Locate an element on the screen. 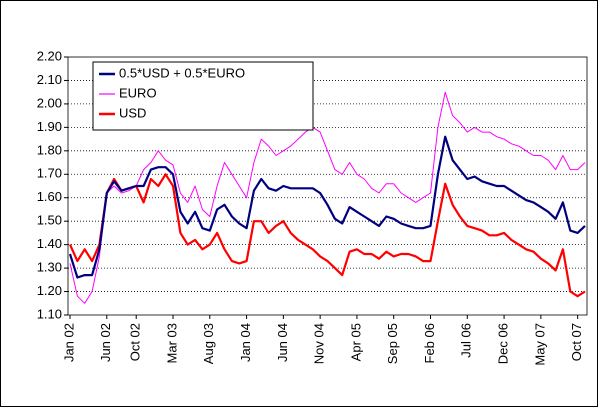  y-tick-label: 2.20 is located at coordinates (49, 55).